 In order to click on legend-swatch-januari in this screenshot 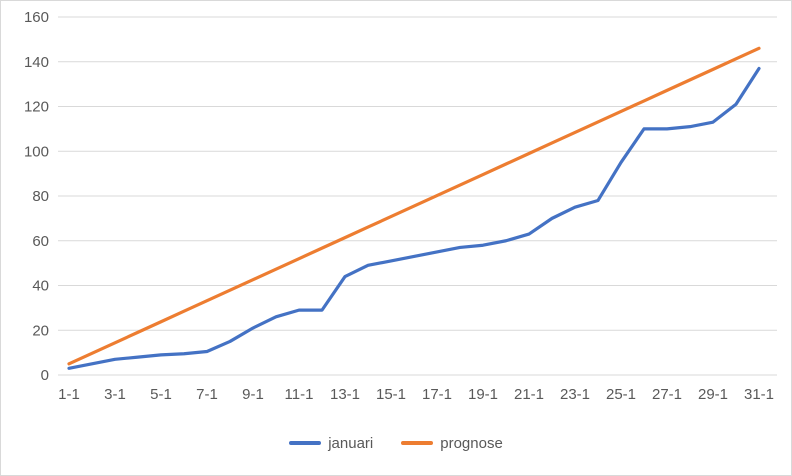, I will do `click(305, 443)`.